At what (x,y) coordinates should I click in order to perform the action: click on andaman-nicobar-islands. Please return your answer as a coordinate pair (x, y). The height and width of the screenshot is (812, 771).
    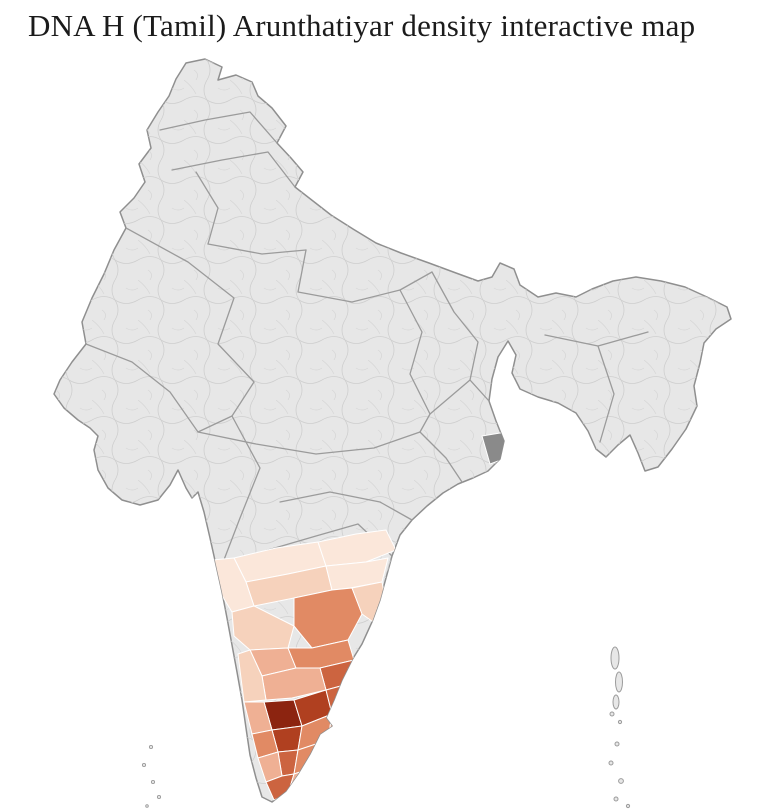
    Looking at the image, I should click on (619, 727).